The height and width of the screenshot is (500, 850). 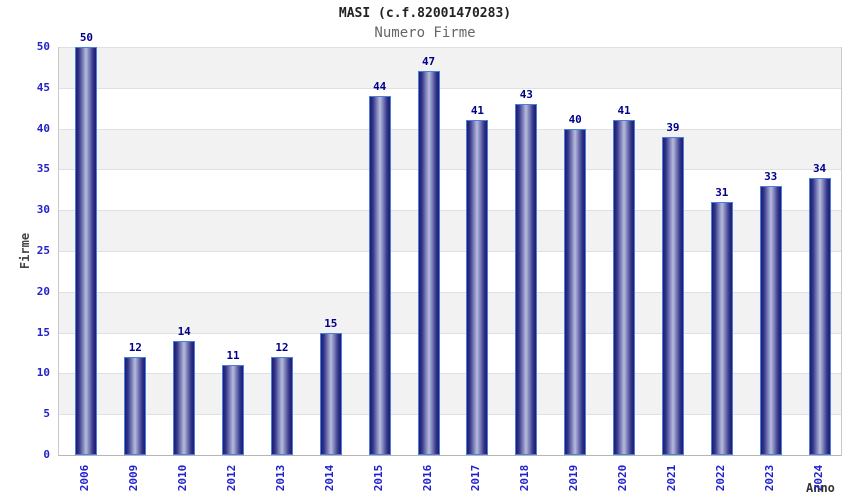 What do you see at coordinates (819, 316) in the screenshot?
I see `bar-2024` at bounding box center [819, 316].